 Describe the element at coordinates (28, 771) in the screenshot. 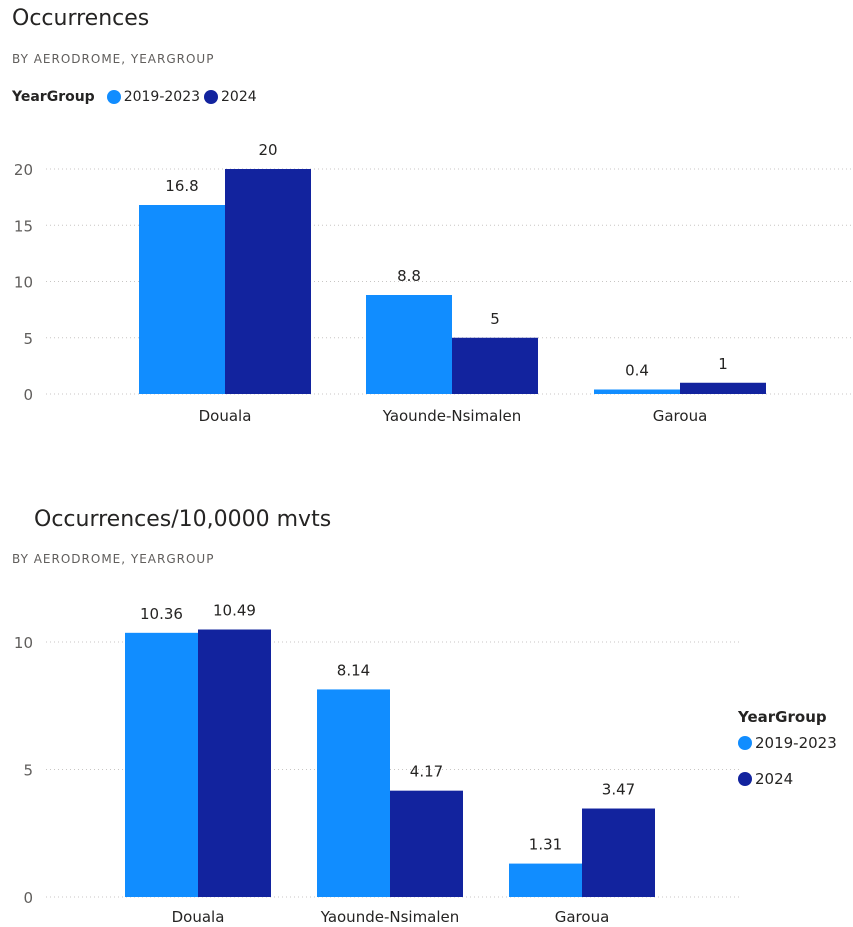

I see `chart2-y-tick-label: 5` at that location.